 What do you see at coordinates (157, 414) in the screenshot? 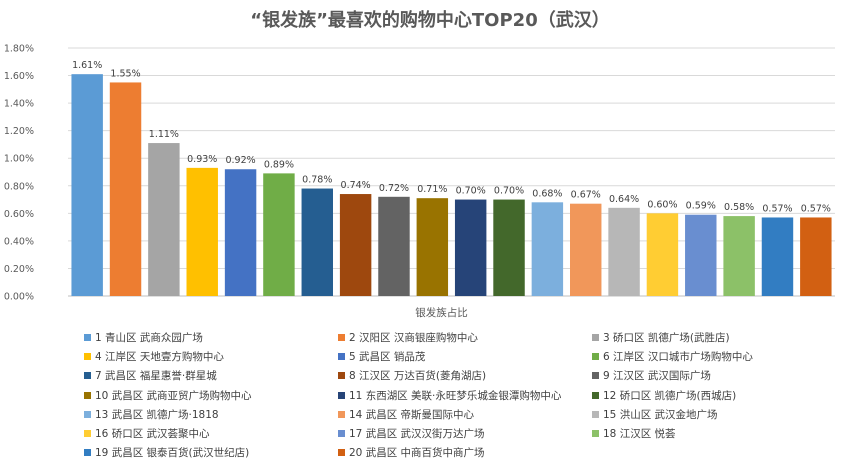
I see `legend-label: 13 武昌区 凯德广场·1818` at bounding box center [157, 414].